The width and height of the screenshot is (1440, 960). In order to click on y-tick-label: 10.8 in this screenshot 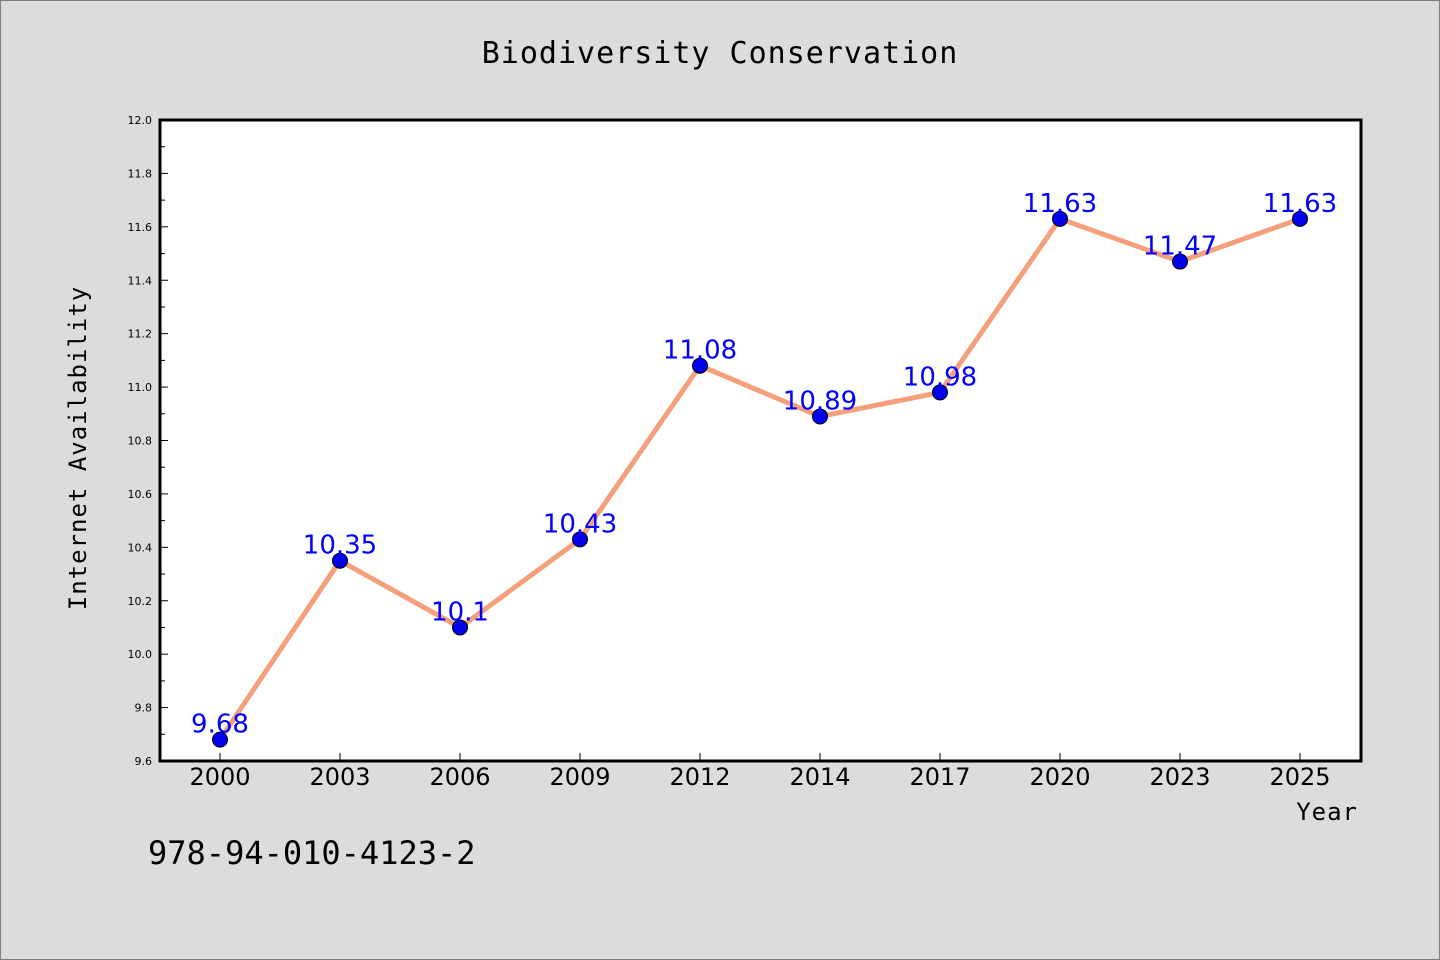, I will do `click(140, 441)`.